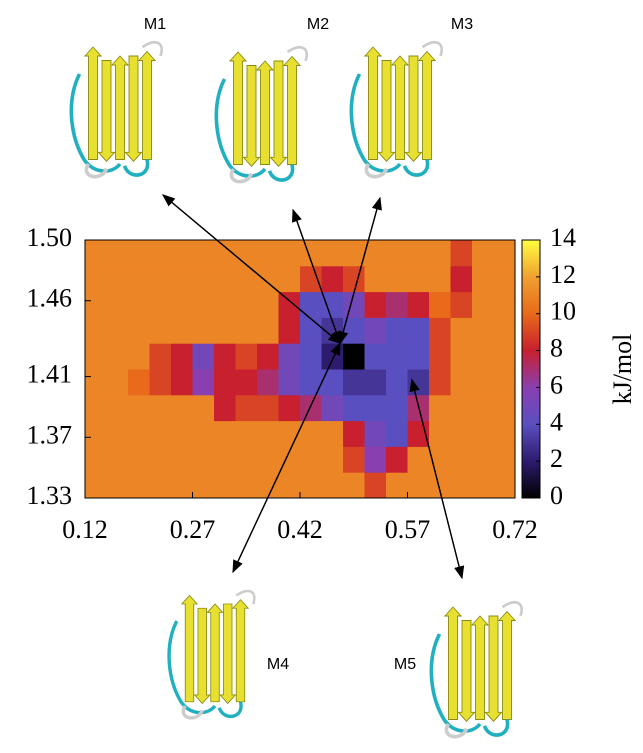  Describe the element at coordinates (405, 664) in the screenshot. I see `annotation-label: M5` at that location.